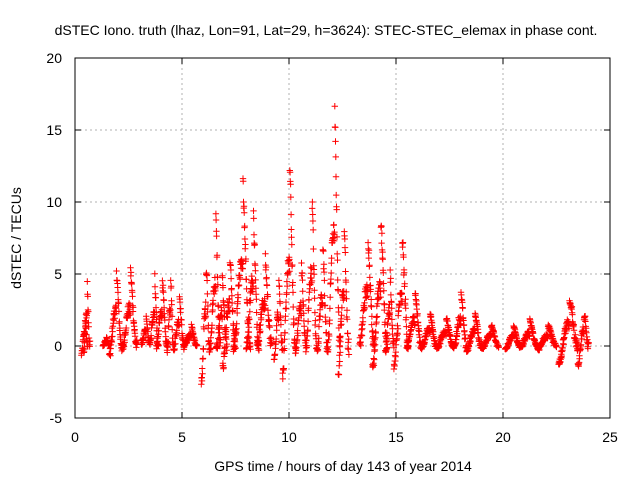 Image resolution: width=640 pixels, height=480 pixels. I want to click on y-tick-label: -5, so click(56, 418).